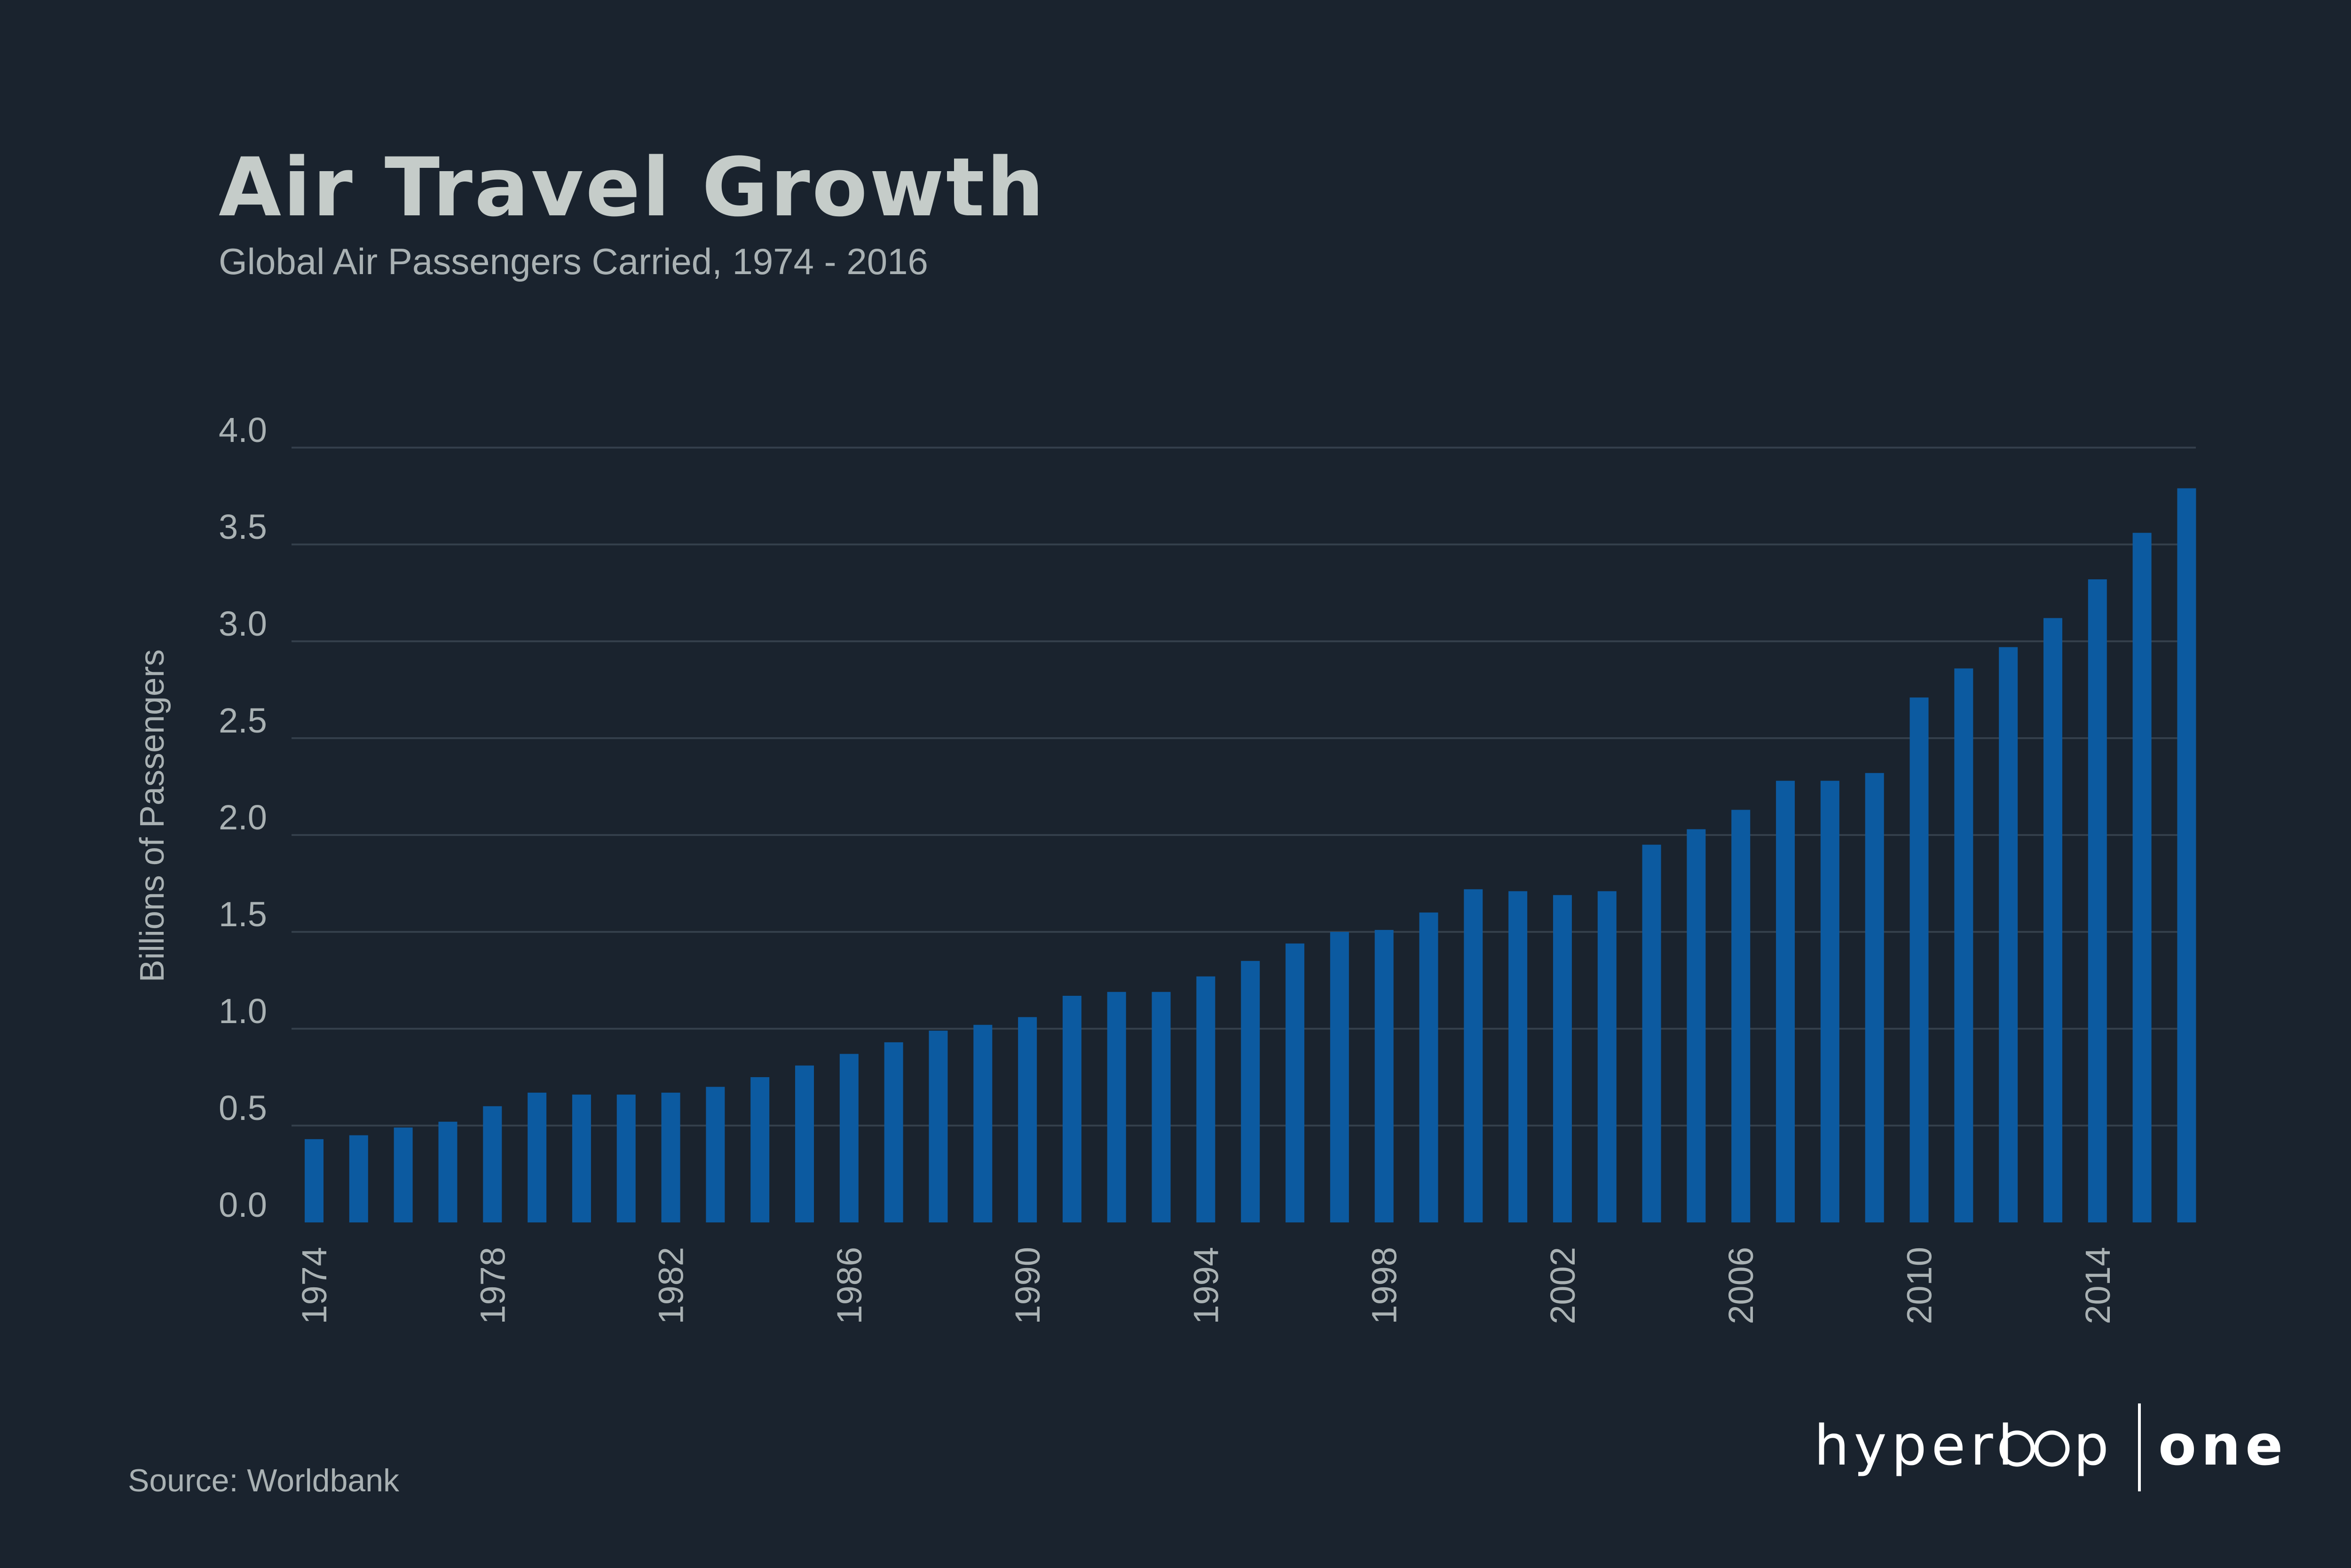 This screenshot has width=2351, height=1568. I want to click on bar-1988, so click(938, 1126).